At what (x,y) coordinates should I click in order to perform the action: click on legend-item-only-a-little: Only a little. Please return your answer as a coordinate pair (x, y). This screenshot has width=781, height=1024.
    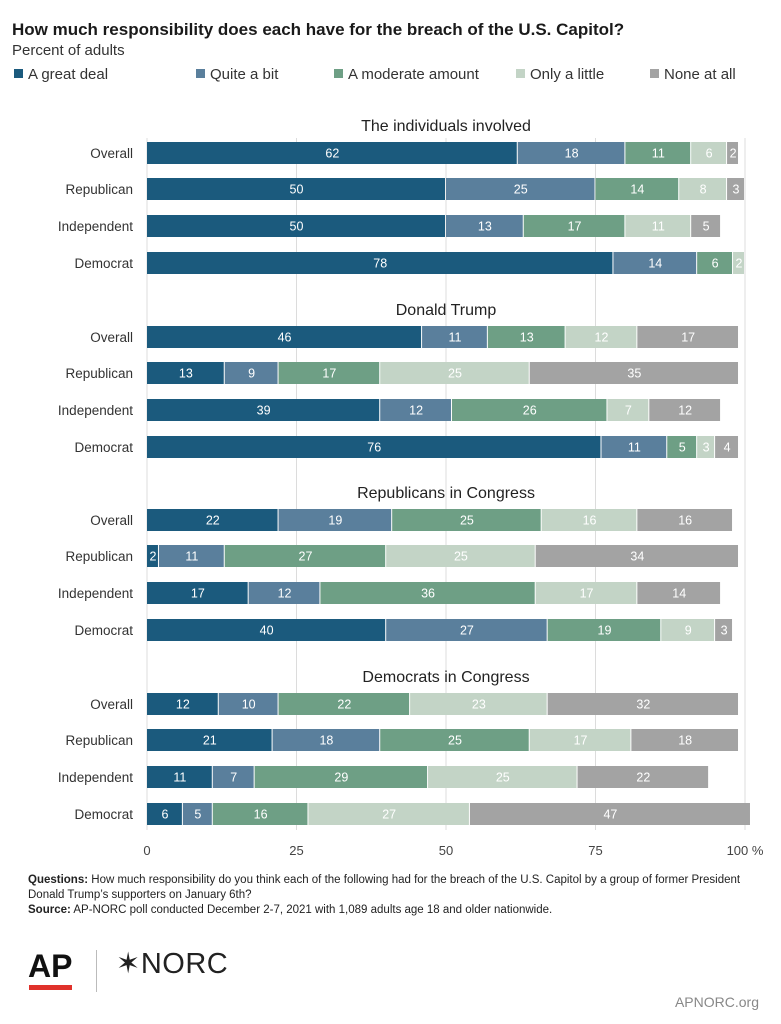
    Looking at the image, I should click on (560, 74).